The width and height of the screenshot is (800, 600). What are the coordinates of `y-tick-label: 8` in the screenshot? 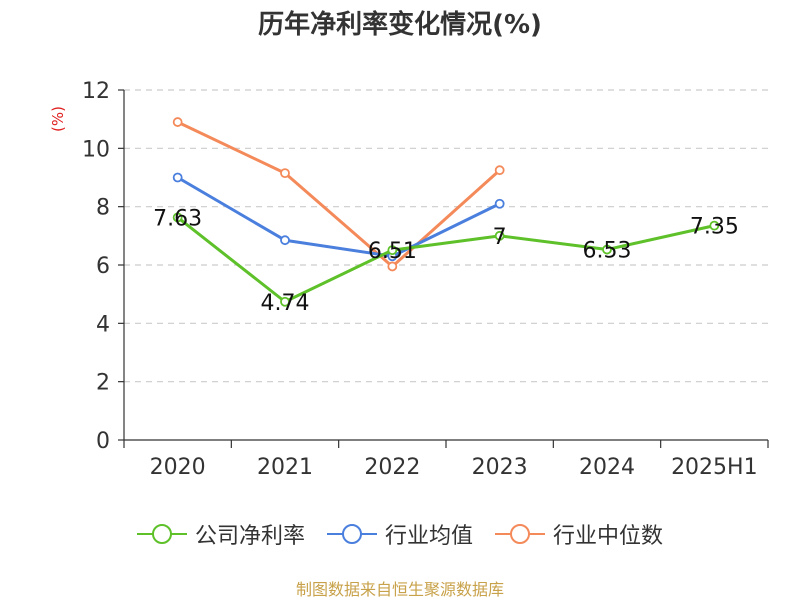 It's located at (103, 208).